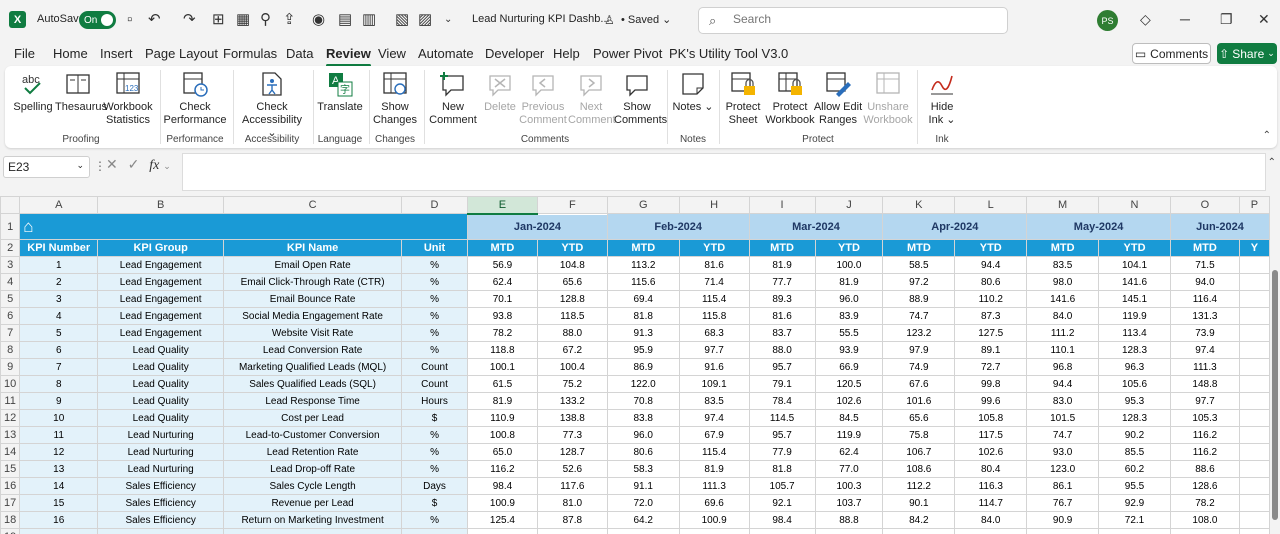  Describe the element at coordinates (1134, 384) in the screenshot. I see `table-cell: 105.6` at that location.